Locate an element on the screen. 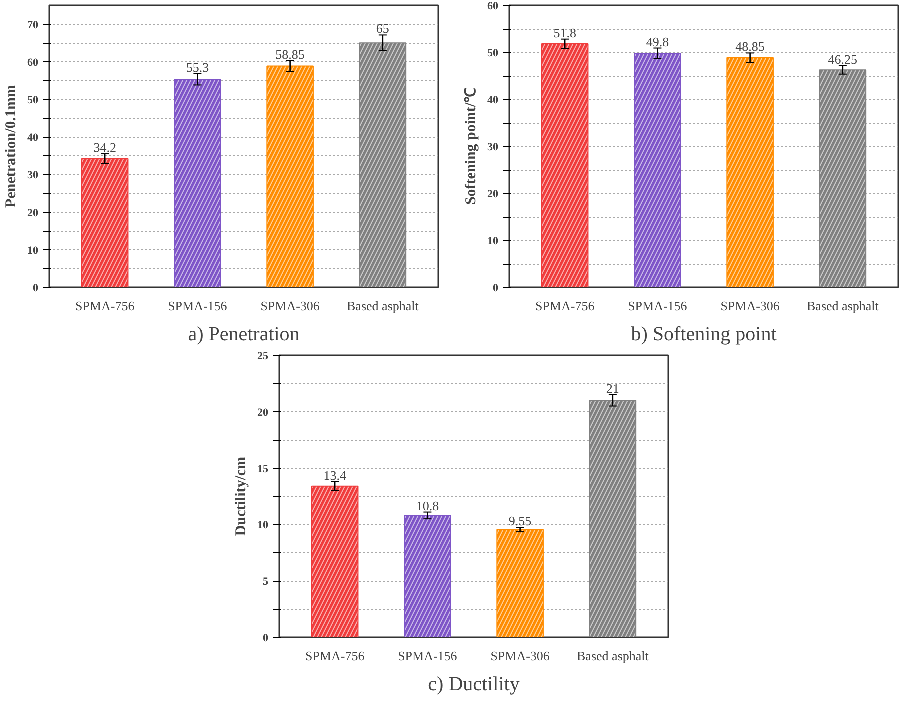 Image resolution: width=916 pixels, height=705 pixels. text: b) Softening point is located at coordinates (704, 335).